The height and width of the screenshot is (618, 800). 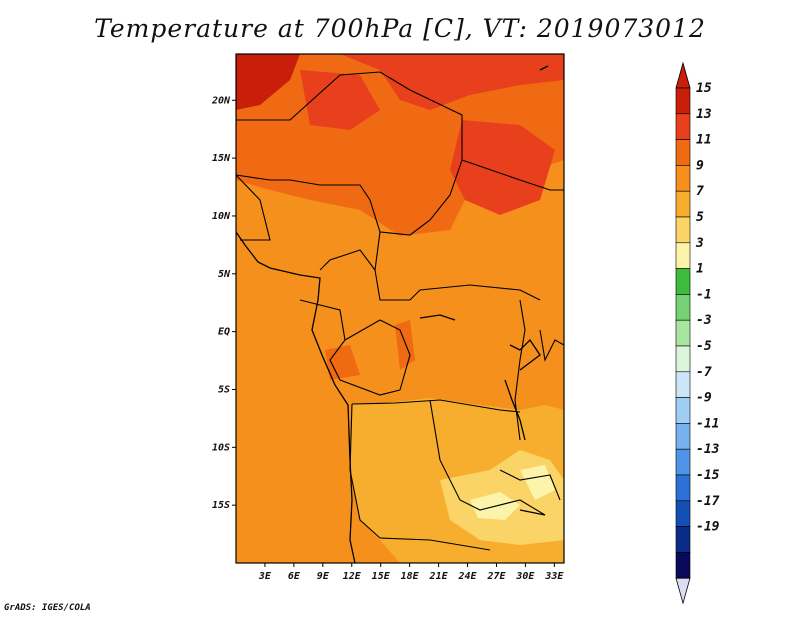 What do you see at coordinates (704, 372) in the screenshot?
I see `colorbar-label: -7` at bounding box center [704, 372].